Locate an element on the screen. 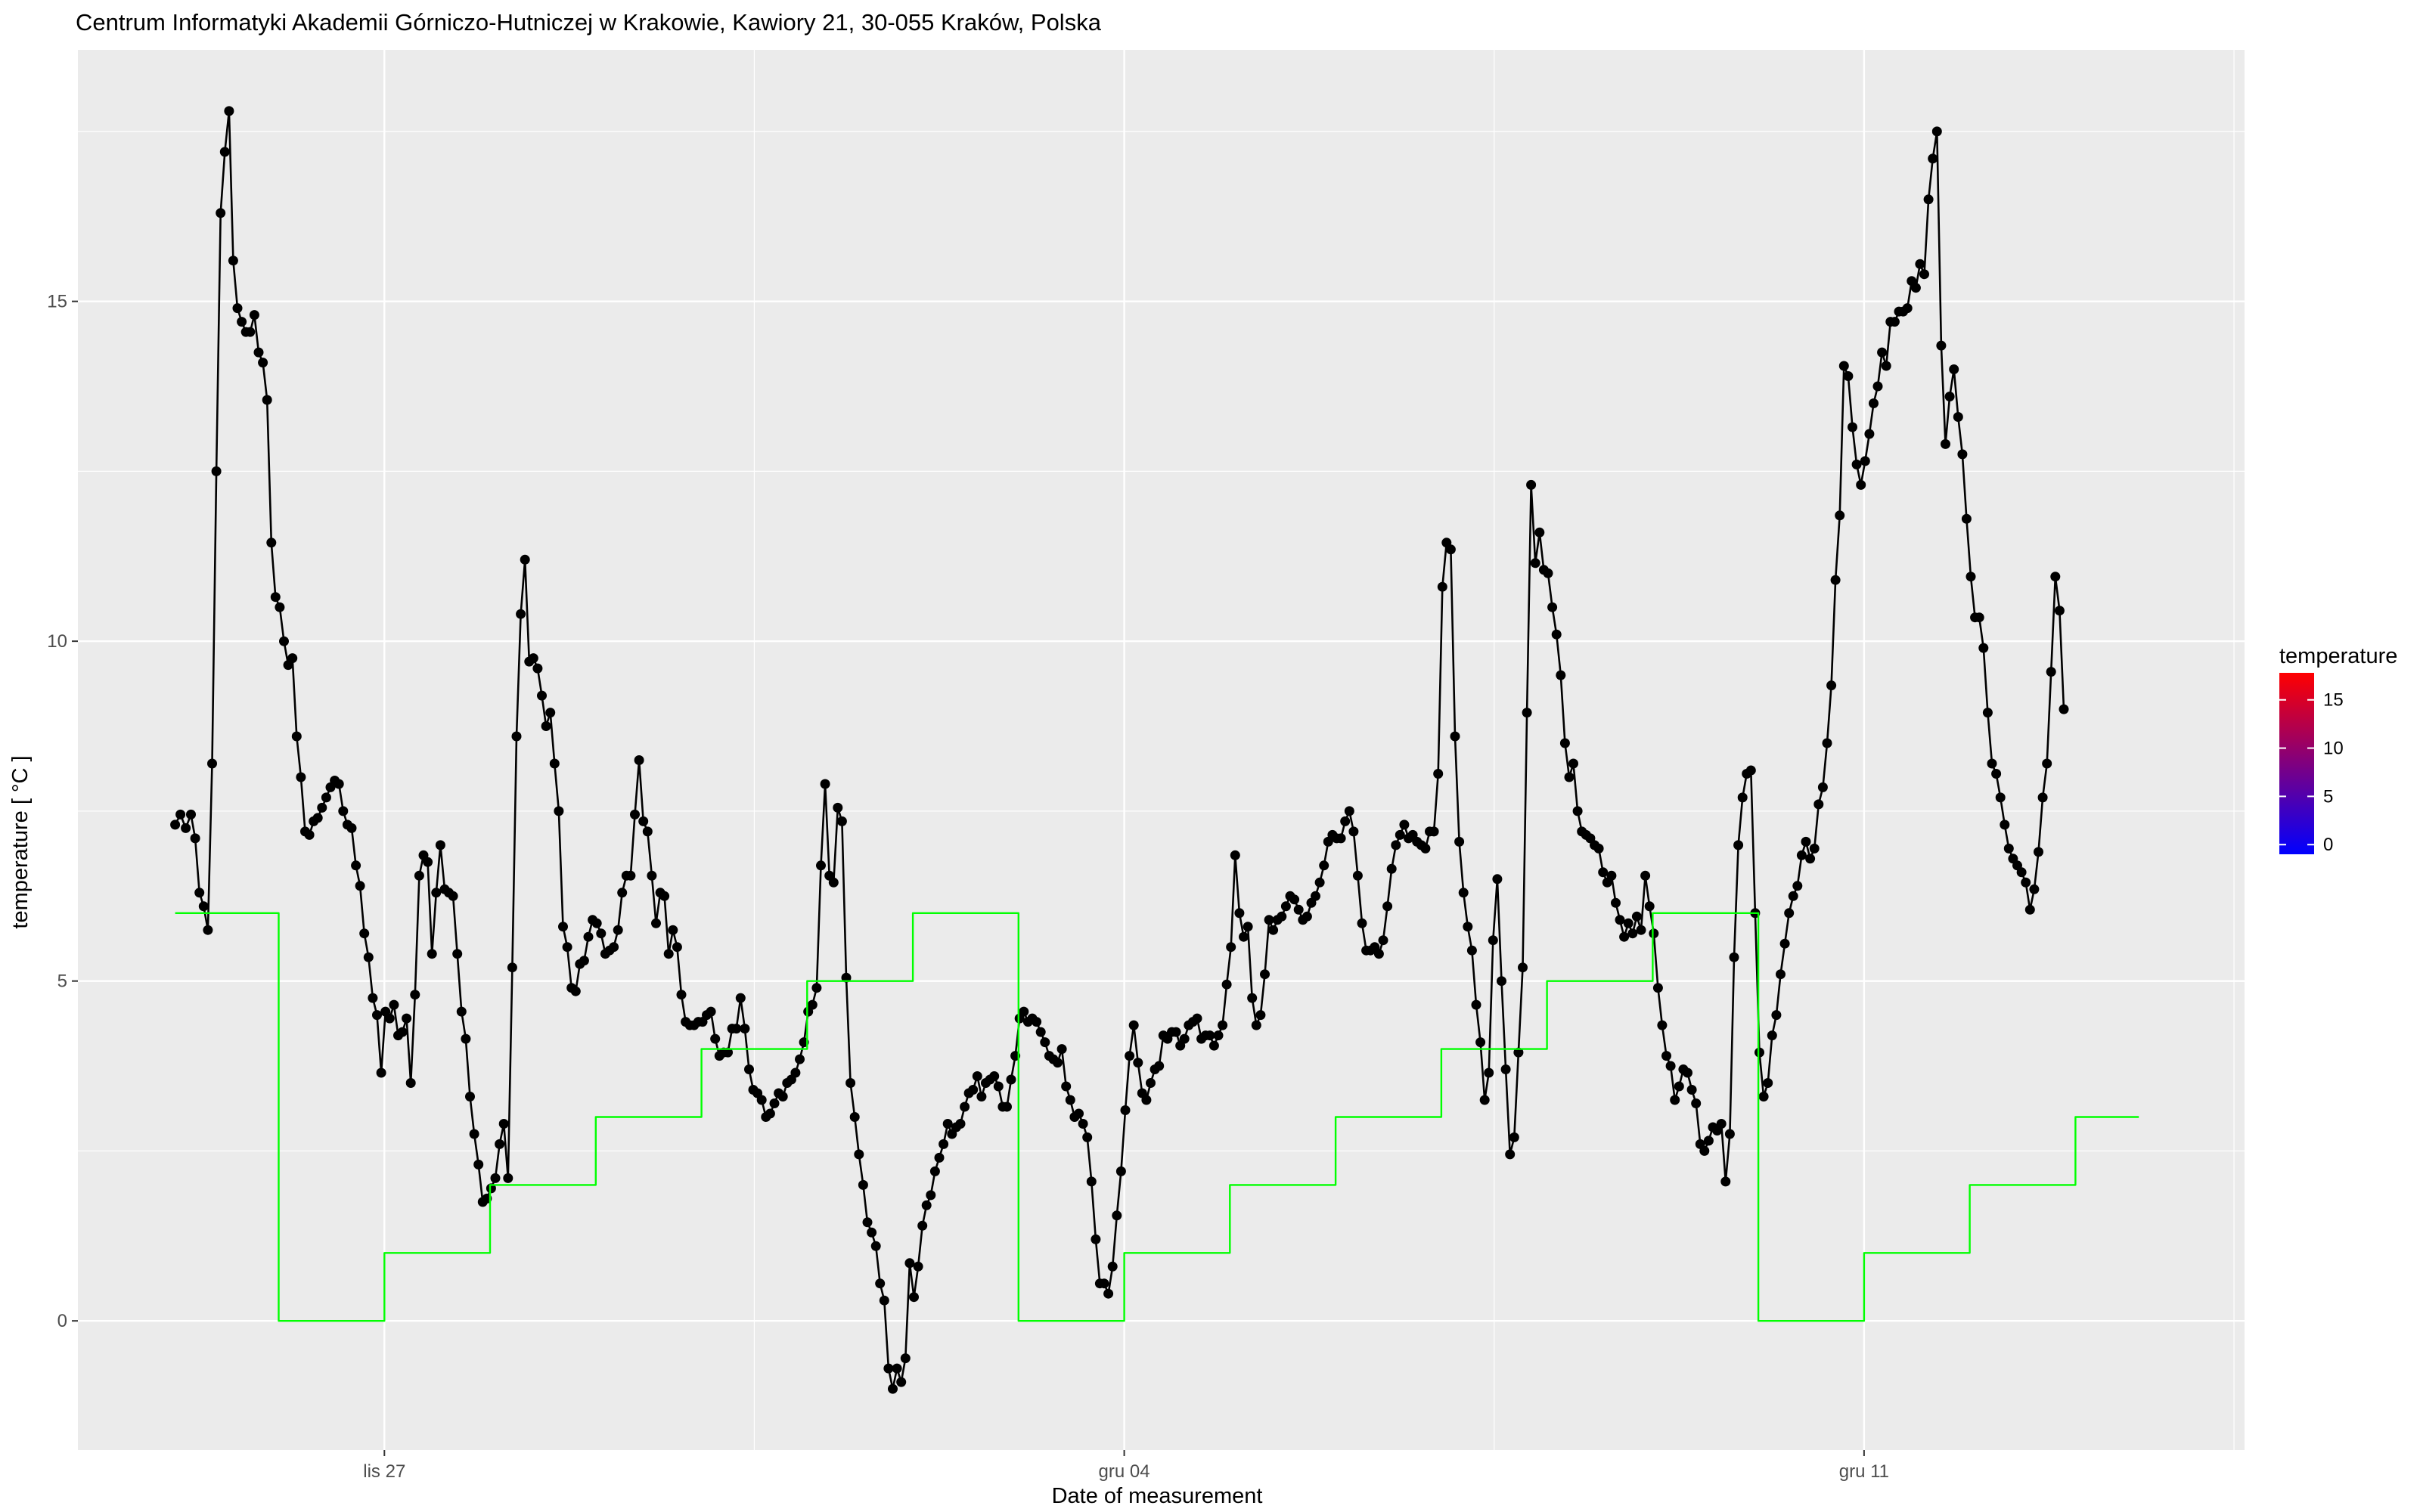 This screenshot has width=2420, height=1512. legend-title: temperature is located at coordinates (2338, 656).